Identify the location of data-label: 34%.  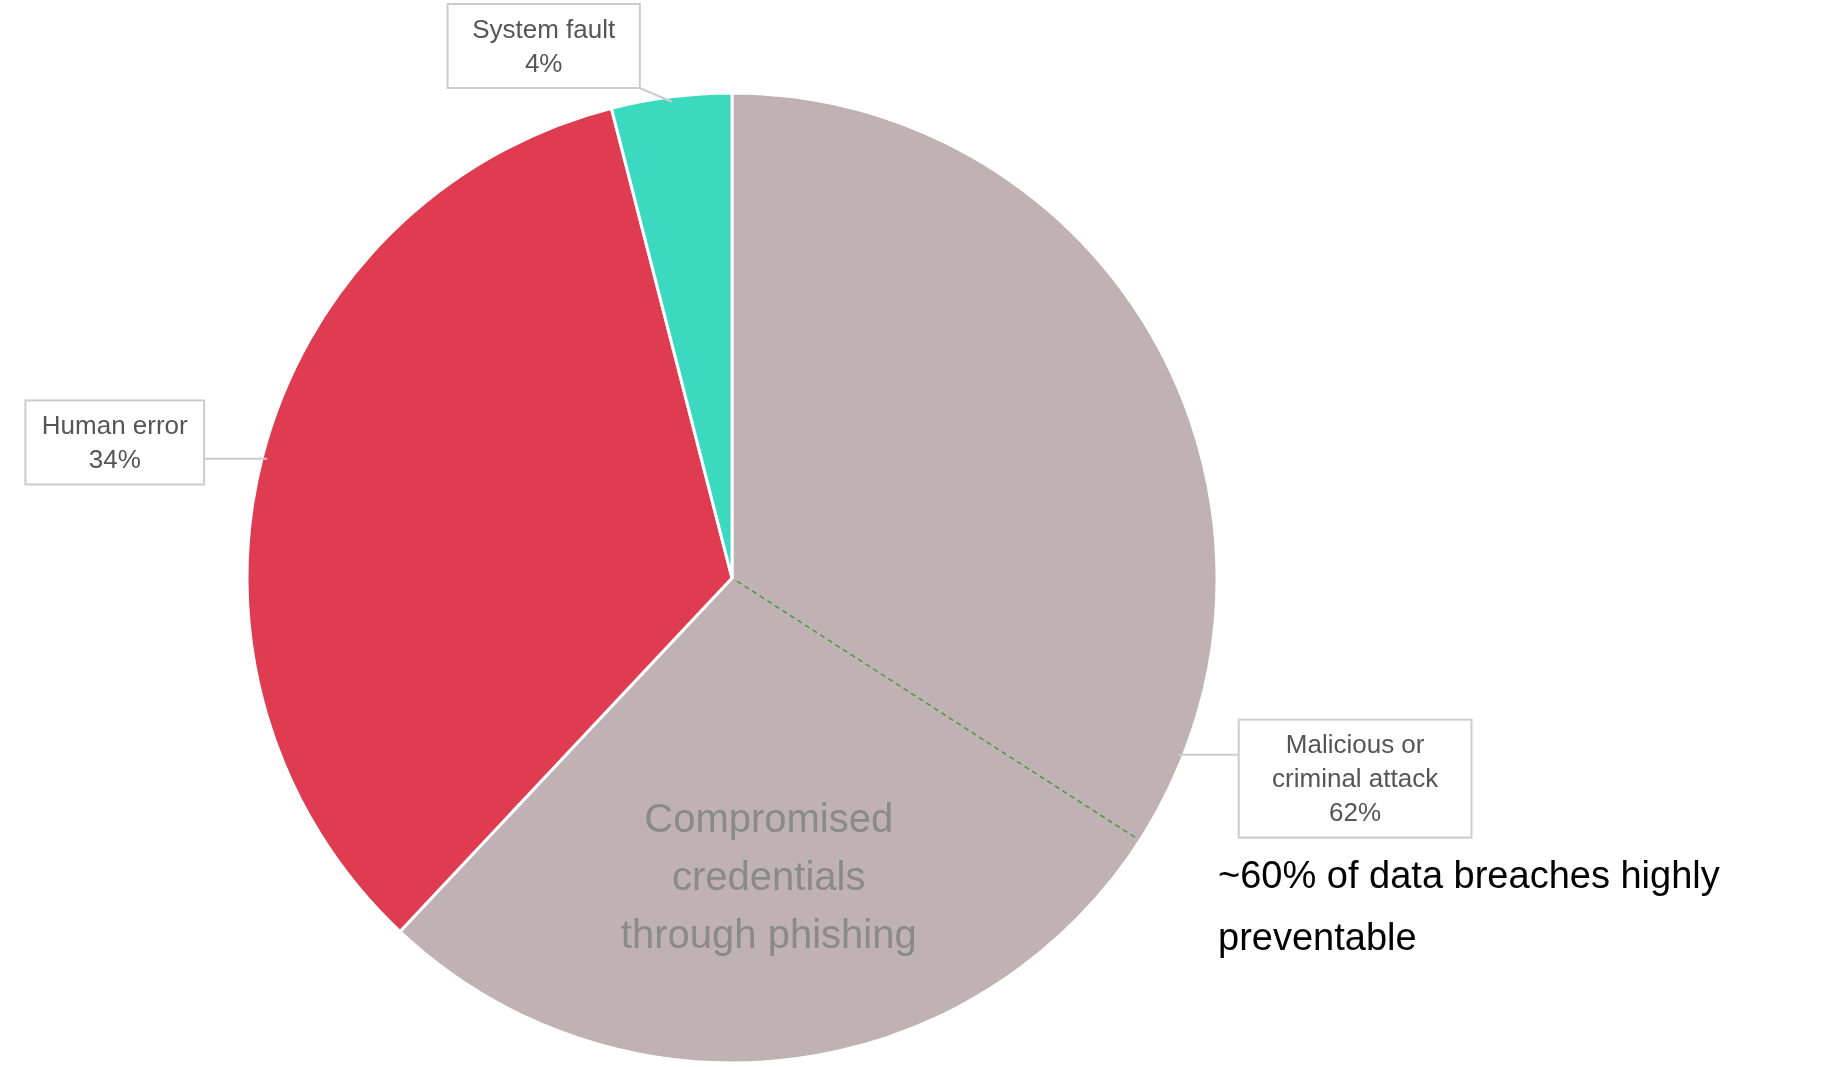
(114, 458).